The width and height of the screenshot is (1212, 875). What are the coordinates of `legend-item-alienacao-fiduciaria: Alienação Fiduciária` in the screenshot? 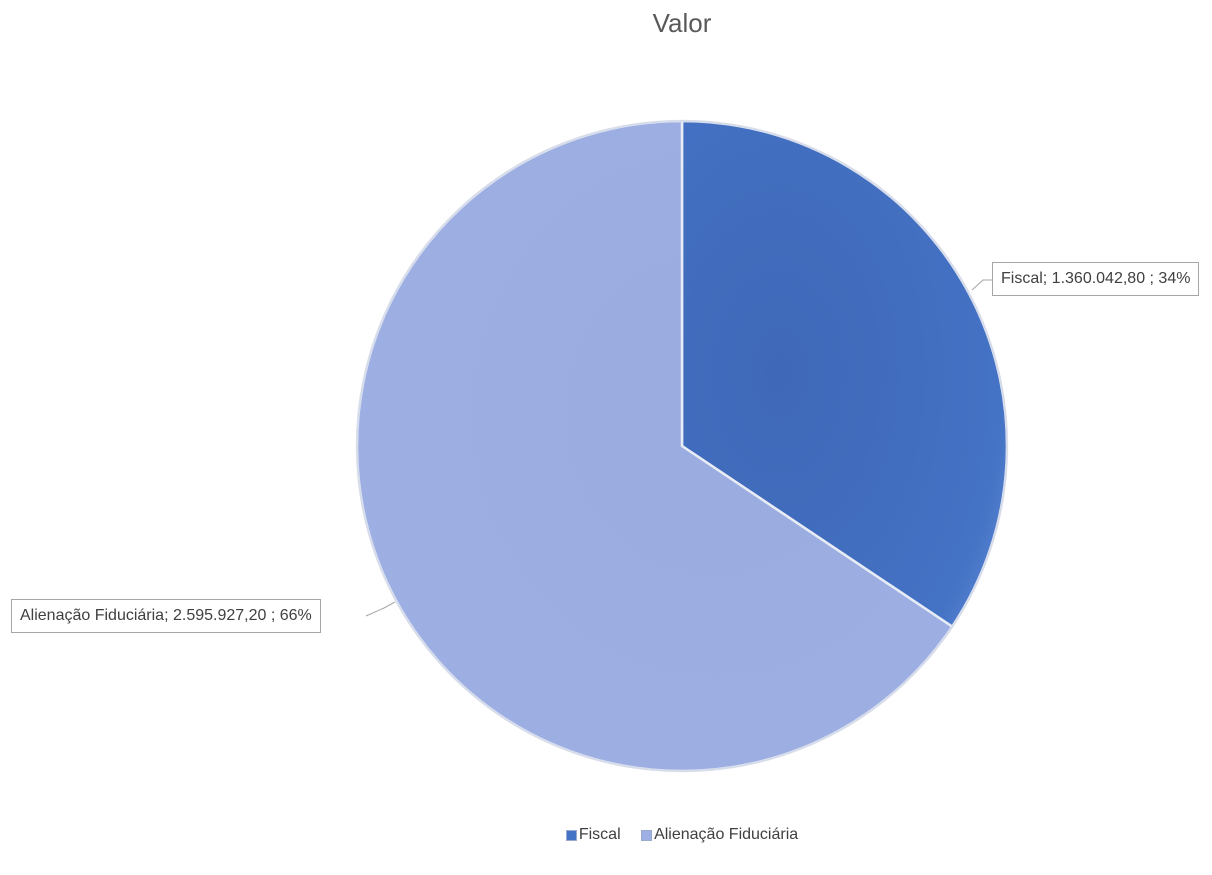 It's located at (719, 835).